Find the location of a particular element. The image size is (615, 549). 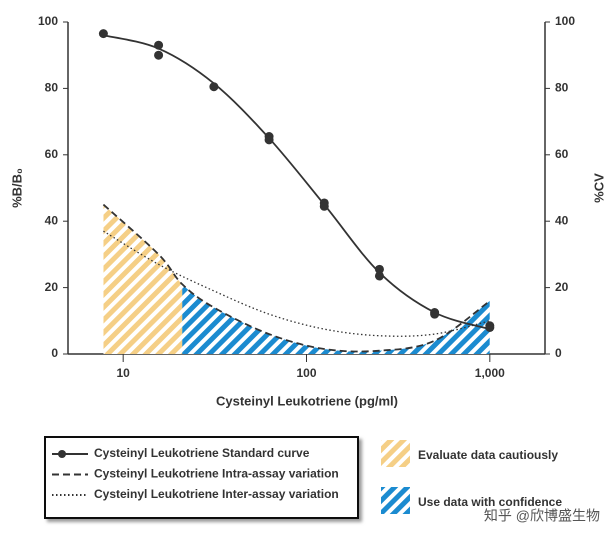

y-tick-label: 0 is located at coordinates (54, 353).